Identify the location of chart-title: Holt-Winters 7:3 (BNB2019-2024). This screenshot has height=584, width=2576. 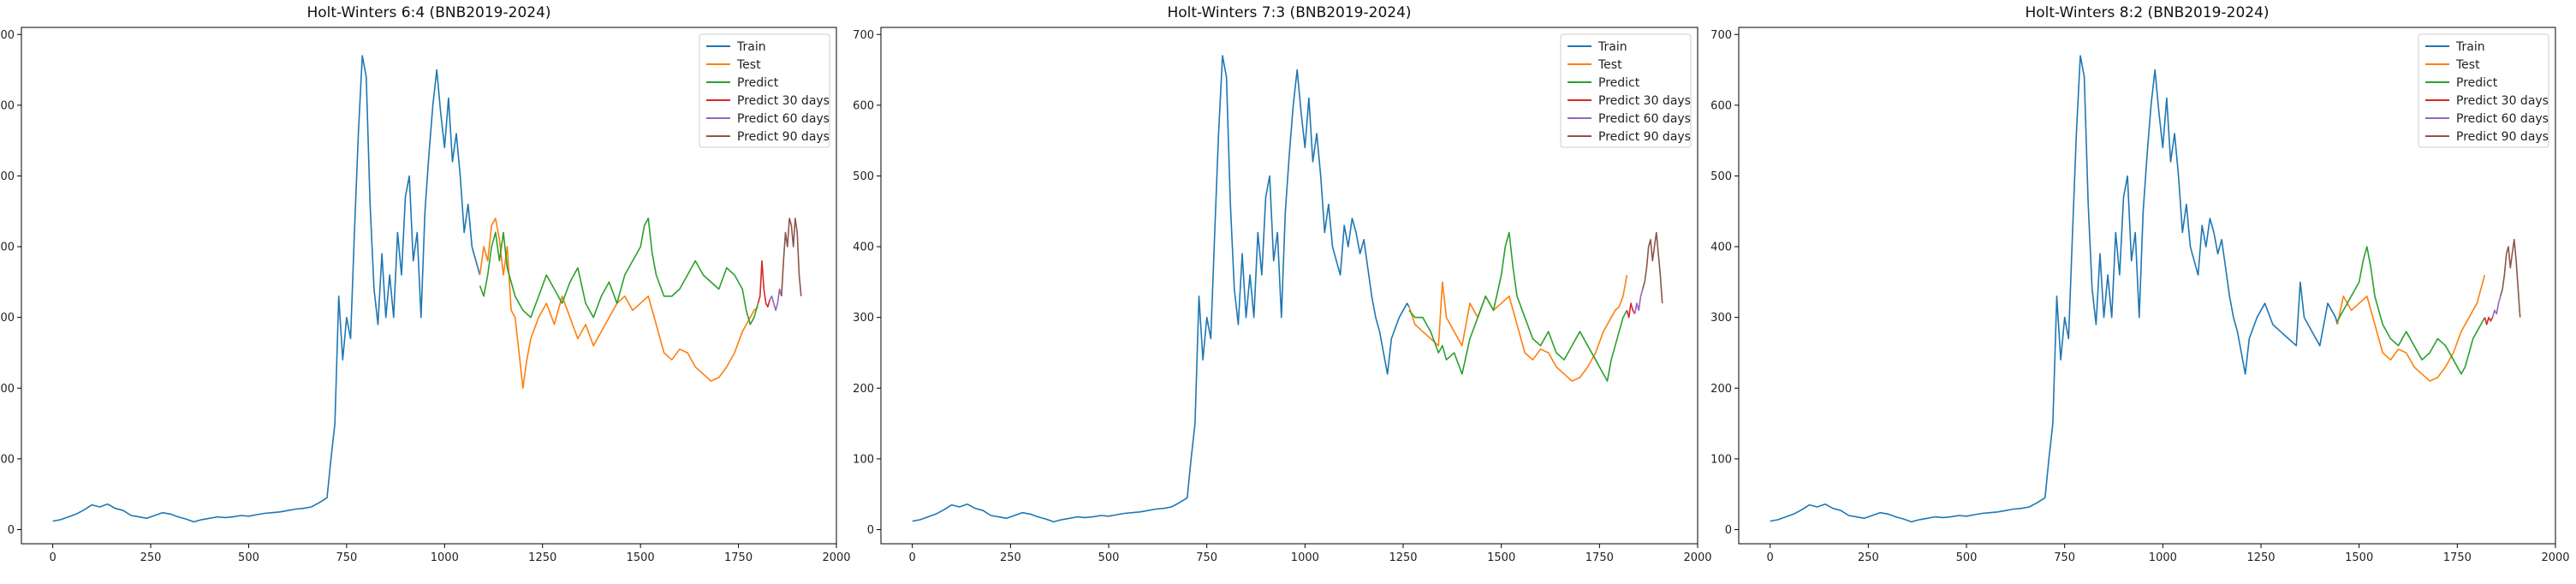
(1289, 12).